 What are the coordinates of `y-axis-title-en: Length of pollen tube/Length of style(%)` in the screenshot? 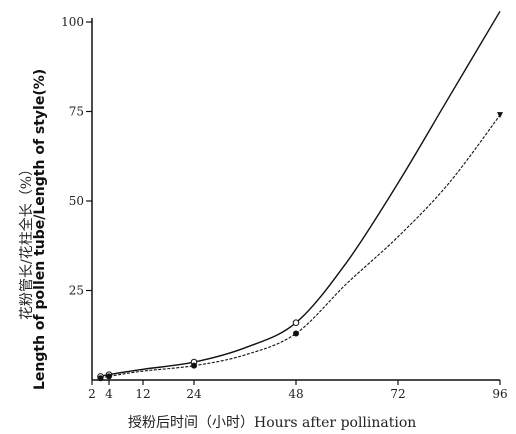 It's located at (40, 229).